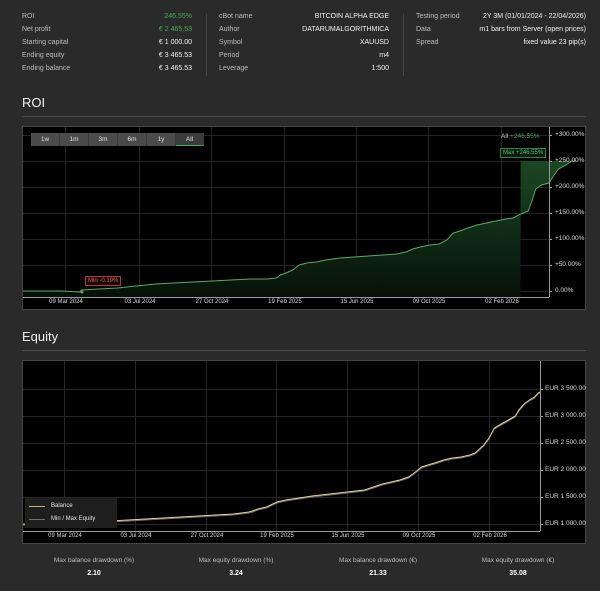 Image resolution: width=600 pixels, height=591 pixels. What do you see at coordinates (73, 519) in the screenshot?
I see `legend-minmax-label: Min / Max Equity` at bounding box center [73, 519].